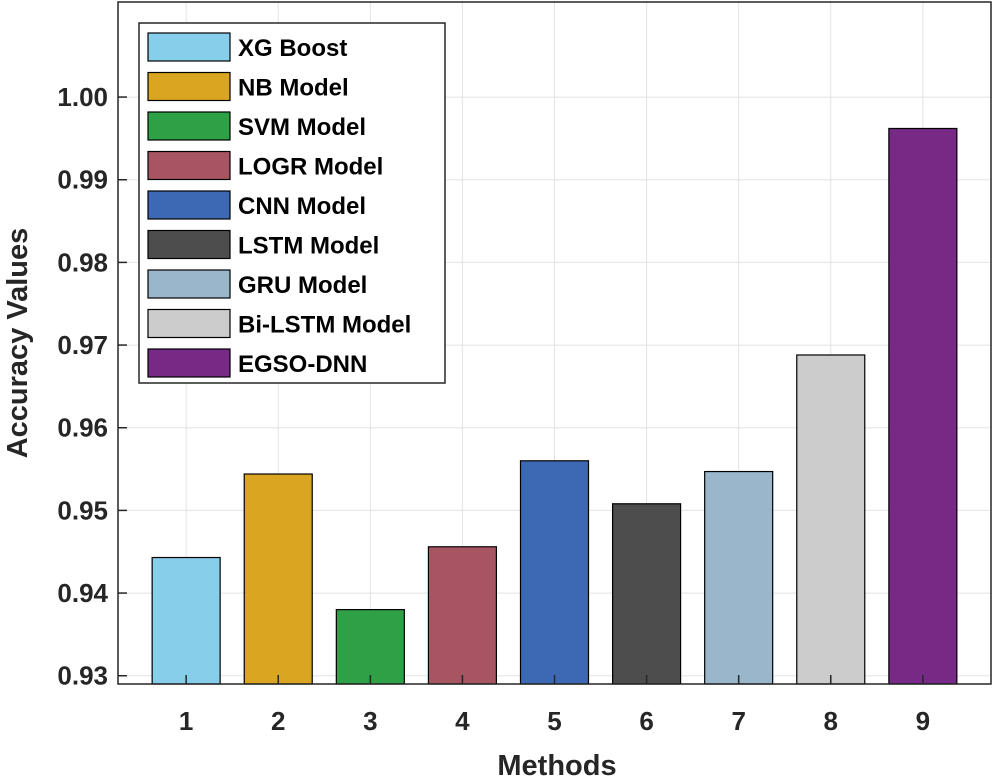 This screenshot has width=995, height=779. What do you see at coordinates (186, 721) in the screenshot?
I see `x-tick-label: 1` at bounding box center [186, 721].